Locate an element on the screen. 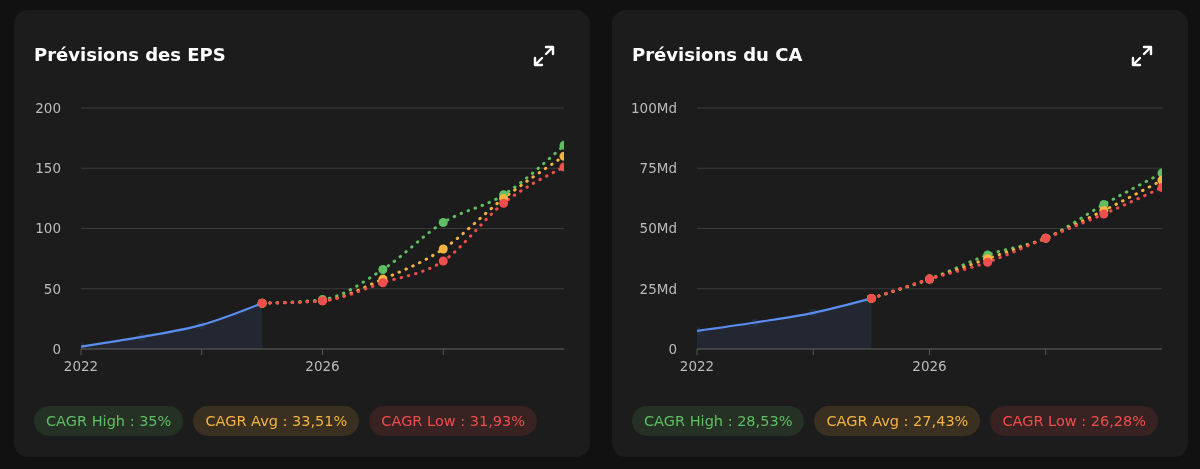  text: CAGR Low : 31,93% is located at coordinates (453, 421).